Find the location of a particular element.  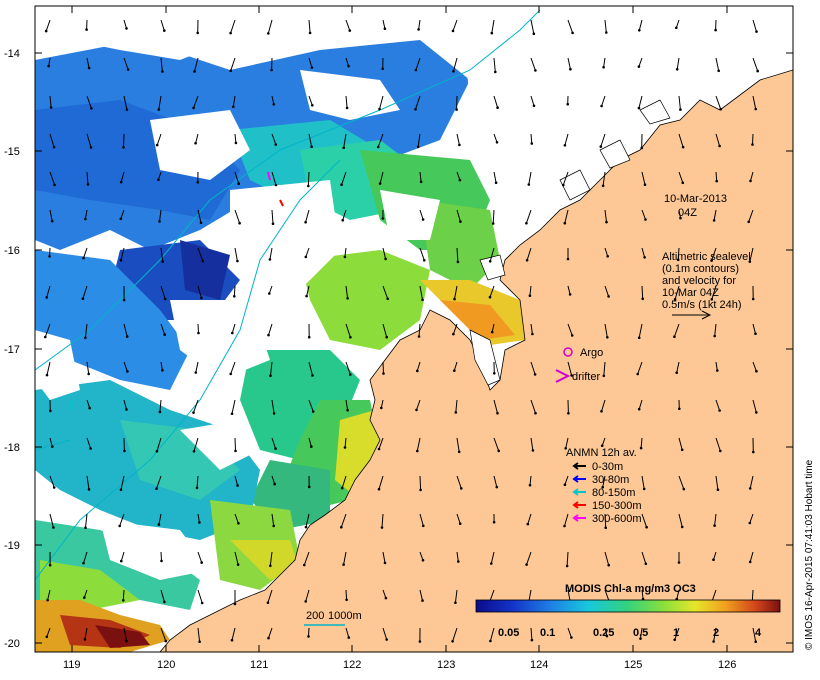

argo-marker: Argo is located at coordinates (583, 353).